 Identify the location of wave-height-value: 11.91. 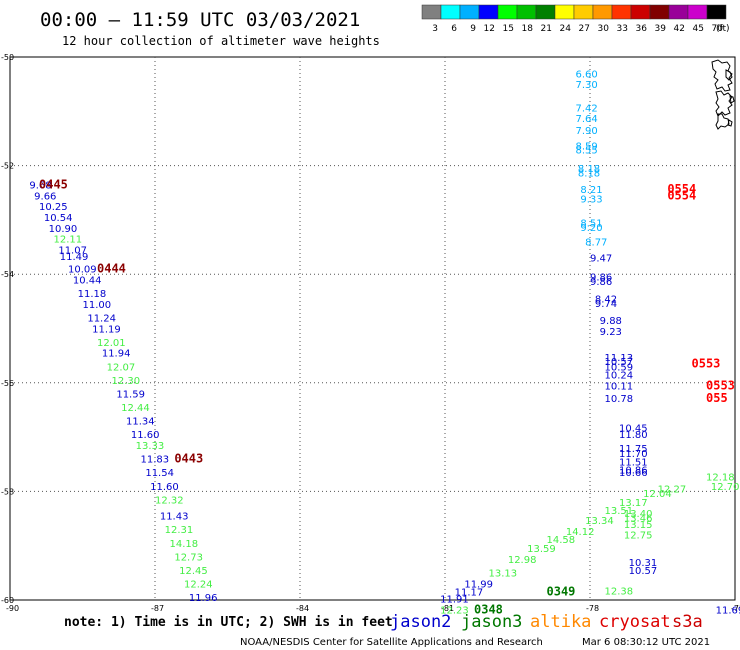
(454, 600).